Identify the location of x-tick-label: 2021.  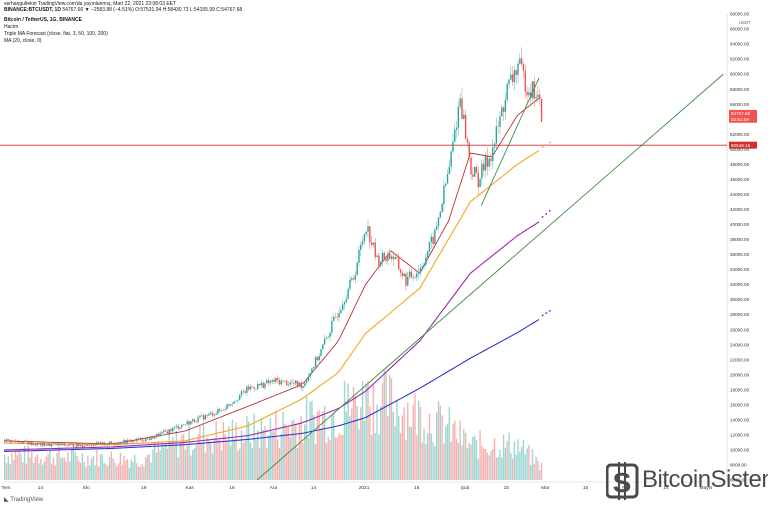
(364, 488).